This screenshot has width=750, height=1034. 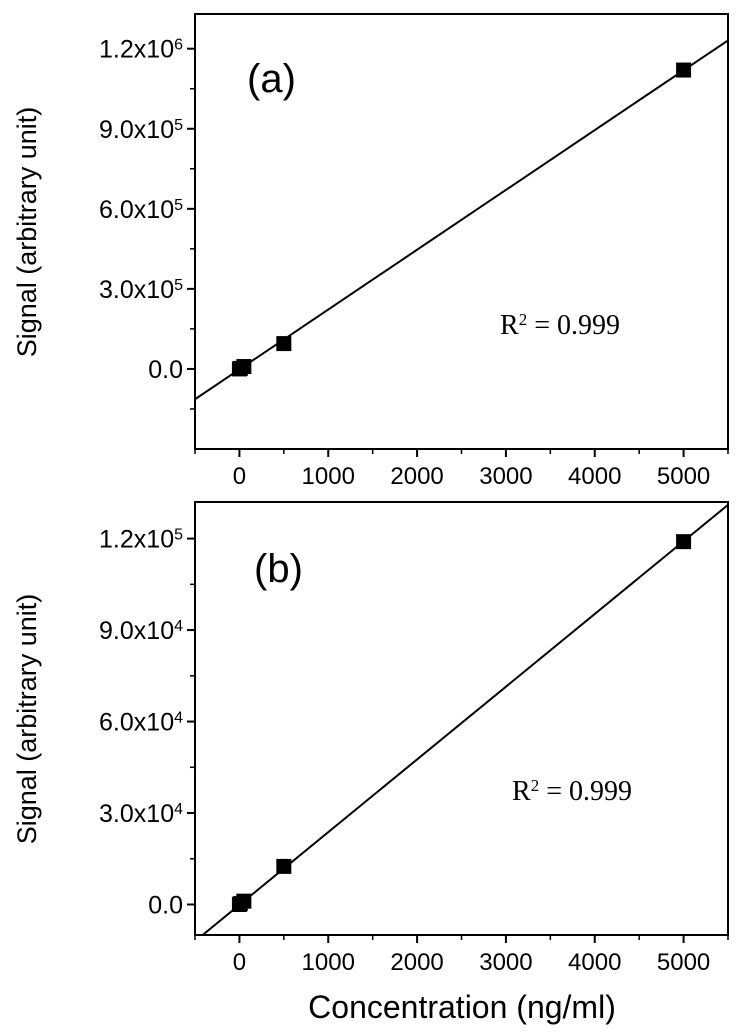 I want to click on y-tick-label: 3.0x104, so click(x=141, y=814).